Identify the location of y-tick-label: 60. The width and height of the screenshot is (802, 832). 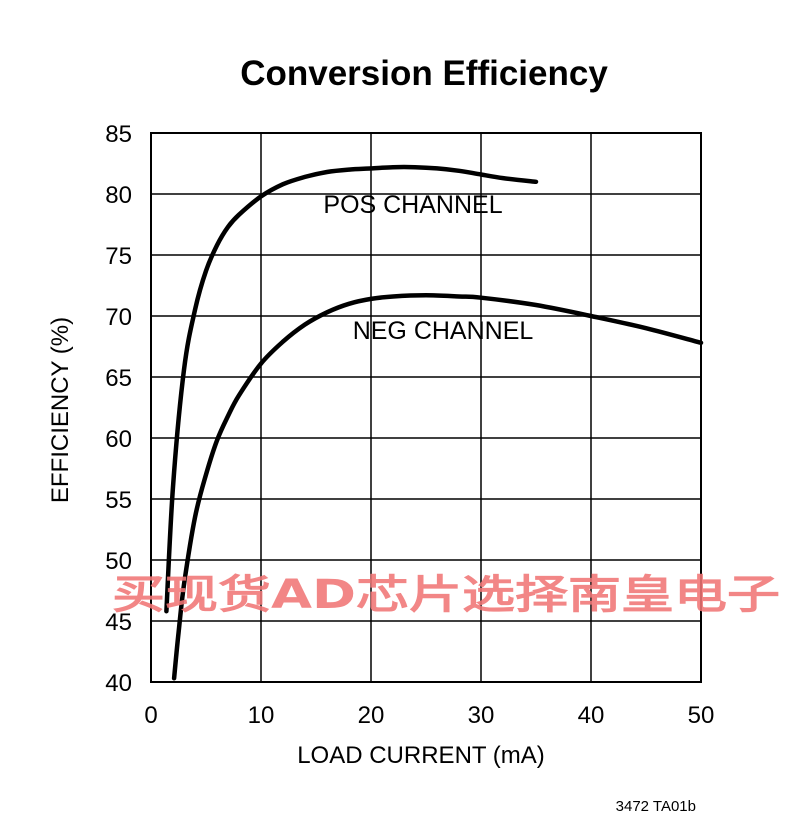
(118, 439).